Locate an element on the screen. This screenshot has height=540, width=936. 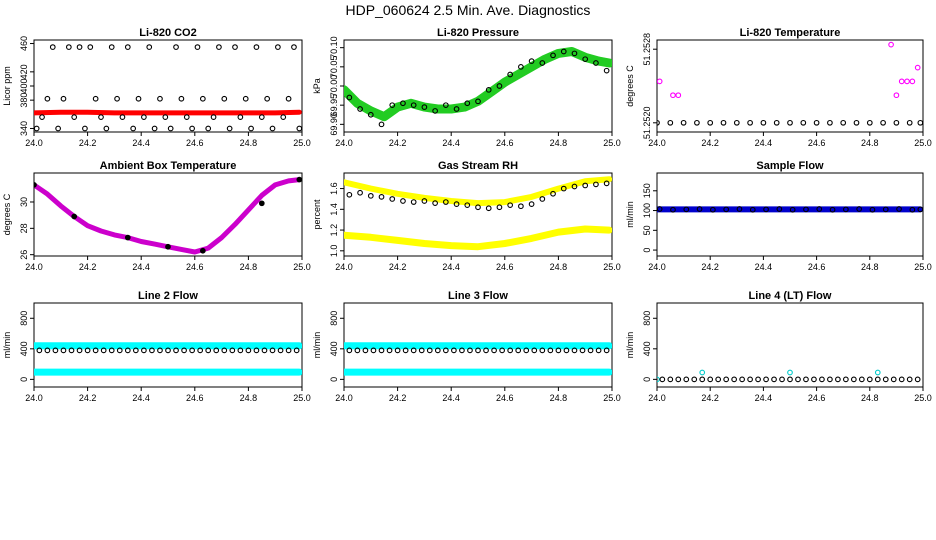
y-tick-label: 800 is located at coordinates (334, 318).